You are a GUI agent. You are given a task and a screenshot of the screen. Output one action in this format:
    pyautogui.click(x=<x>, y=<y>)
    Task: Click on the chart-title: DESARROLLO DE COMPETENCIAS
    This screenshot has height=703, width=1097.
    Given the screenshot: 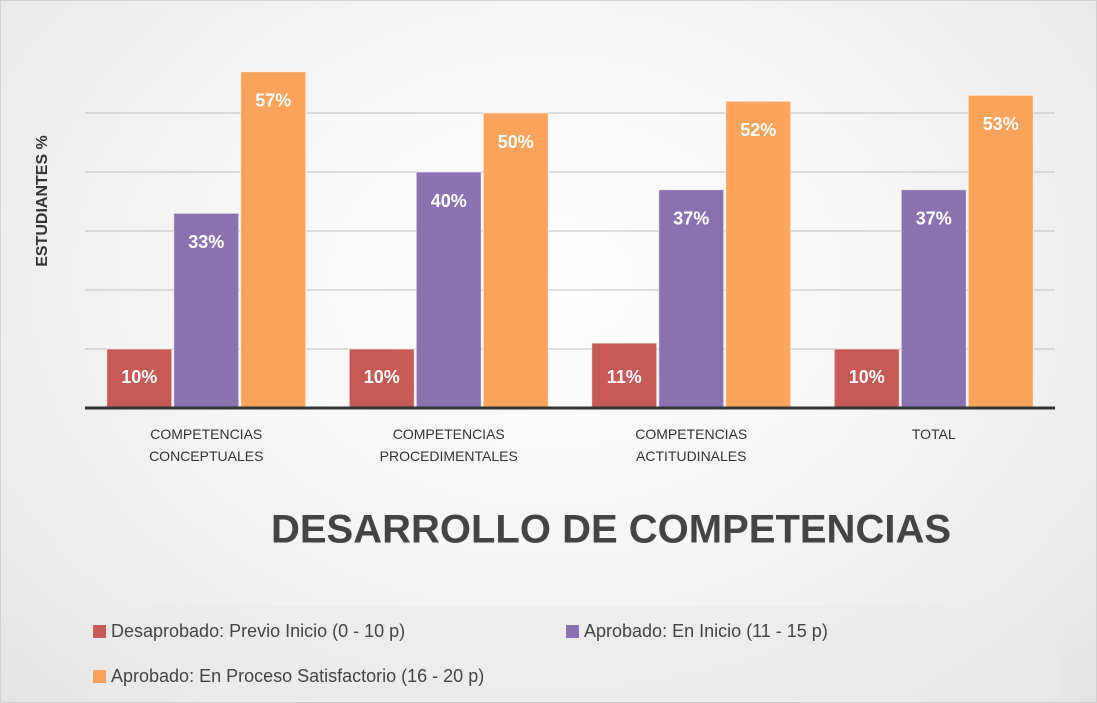 What is the action you would take?
    pyautogui.click(x=611, y=530)
    